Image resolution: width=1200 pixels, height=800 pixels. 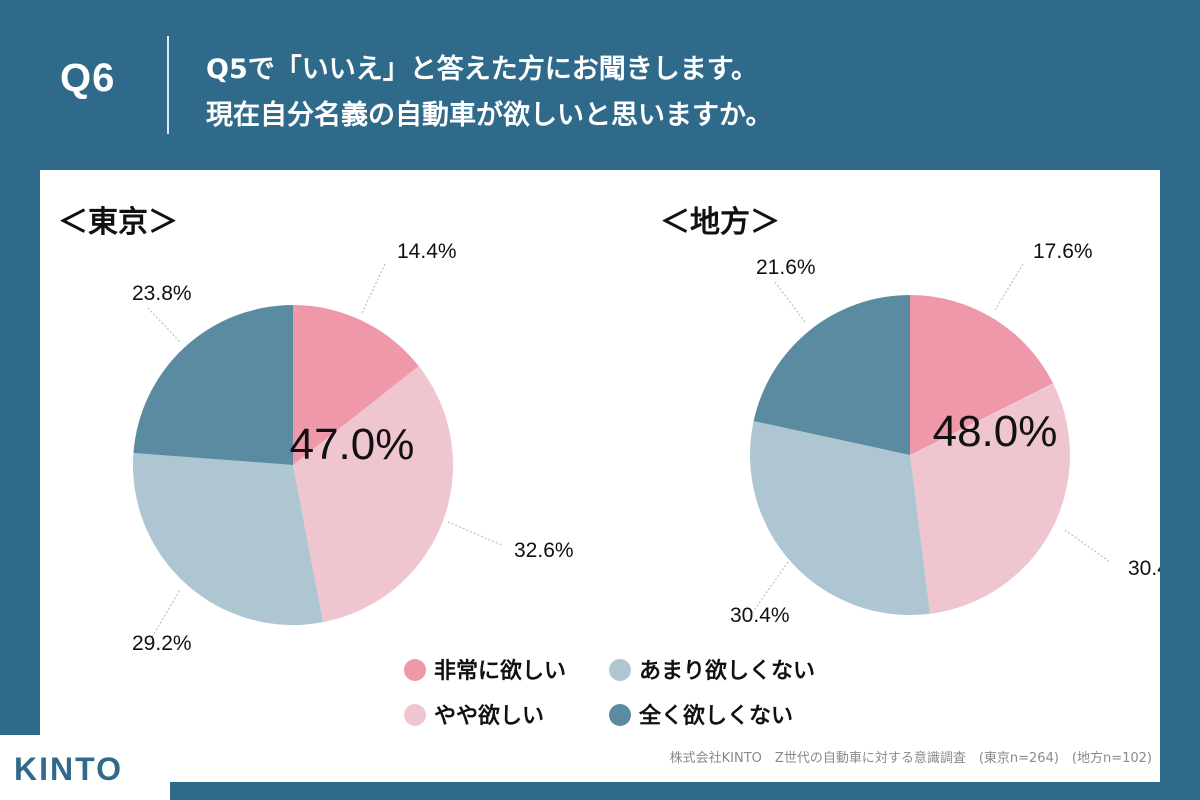 I want to click on chiho-title: ＜地方＞, so click(x=720, y=222).